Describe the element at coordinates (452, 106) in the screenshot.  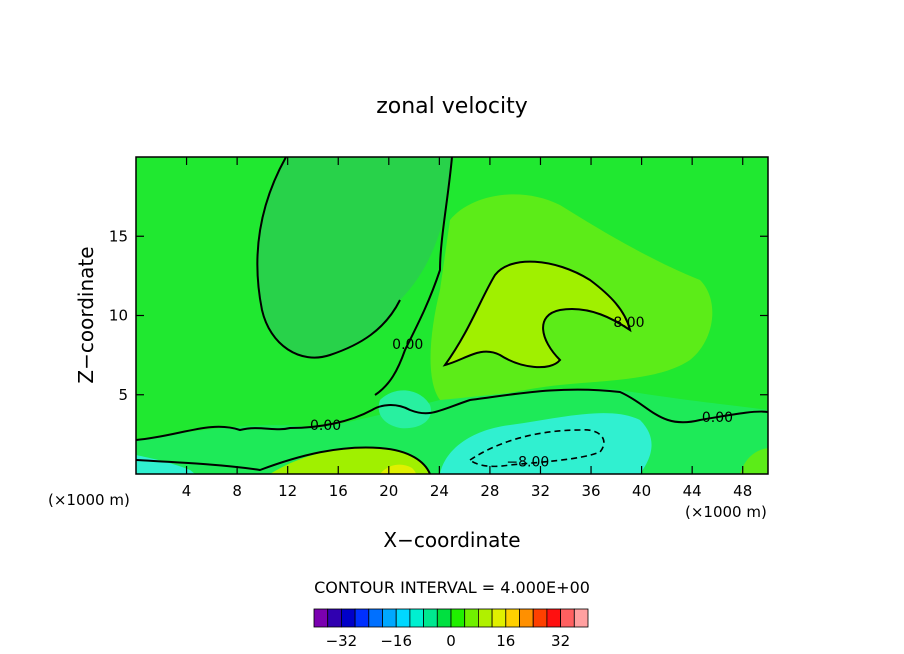
I see `chart-title: zonal velocity` at that location.